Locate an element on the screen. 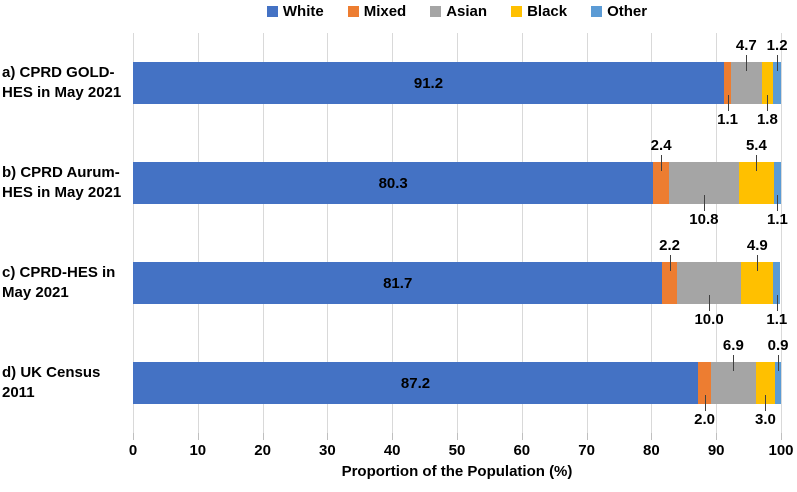  value-label: 6.9 is located at coordinates (733, 345).